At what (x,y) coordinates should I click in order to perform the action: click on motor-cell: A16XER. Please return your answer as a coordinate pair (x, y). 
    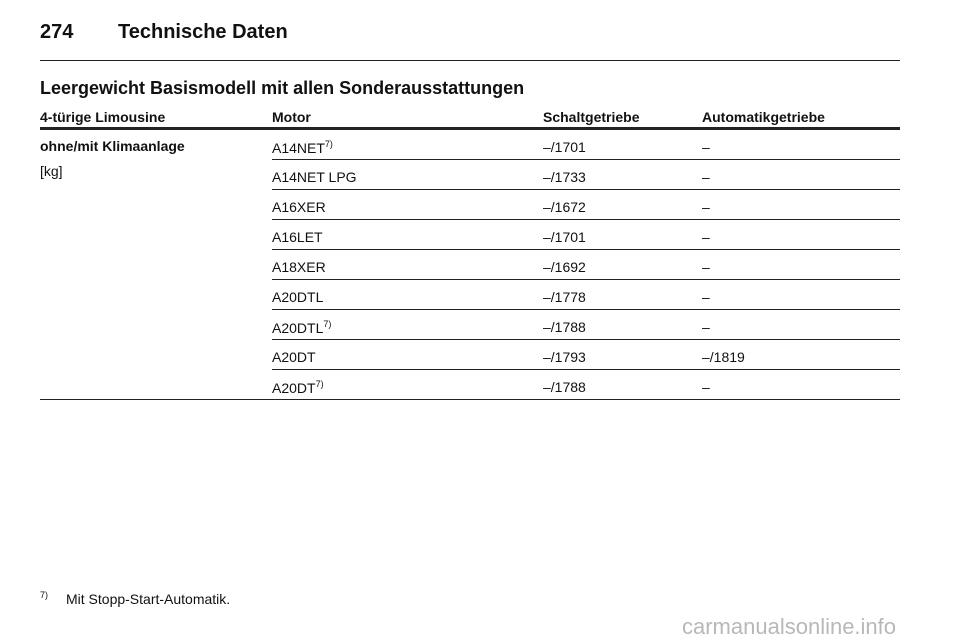
    Looking at the image, I should click on (299, 207).